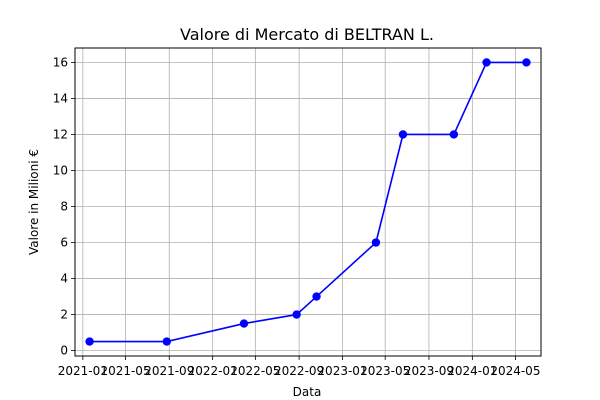 Image resolution: width=600 pixels, height=400 pixels. What do you see at coordinates (342, 371) in the screenshot?
I see `x-tick-label: 2023-01` at bounding box center [342, 371].